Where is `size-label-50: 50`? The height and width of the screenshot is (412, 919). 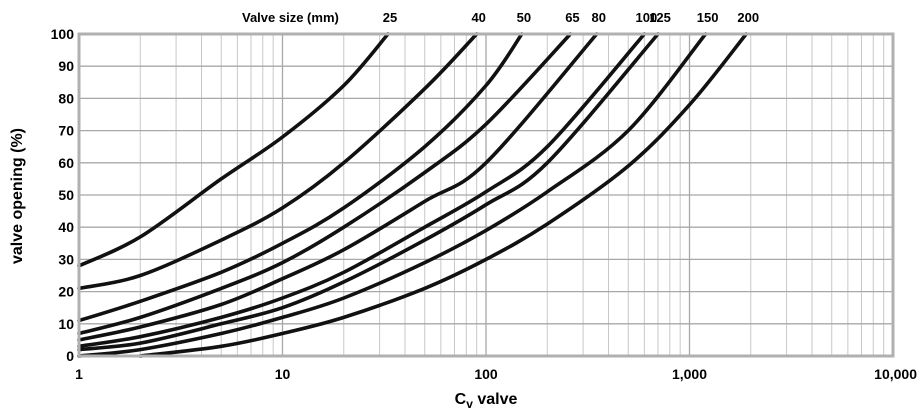 size-label-50: 50 is located at coordinates (524, 17).